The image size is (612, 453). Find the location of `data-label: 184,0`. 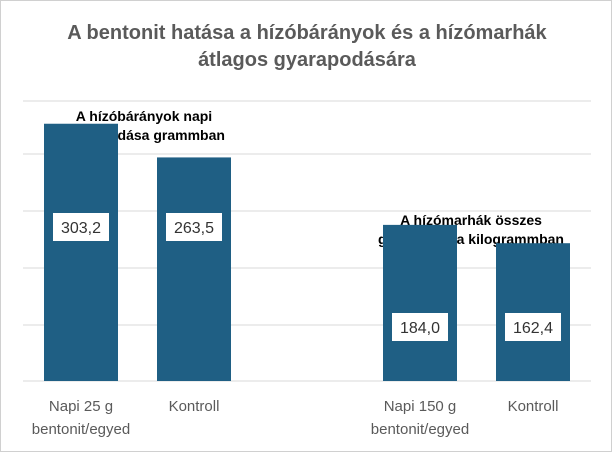

data-label: 184,0 is located at coordinates (420, 328).